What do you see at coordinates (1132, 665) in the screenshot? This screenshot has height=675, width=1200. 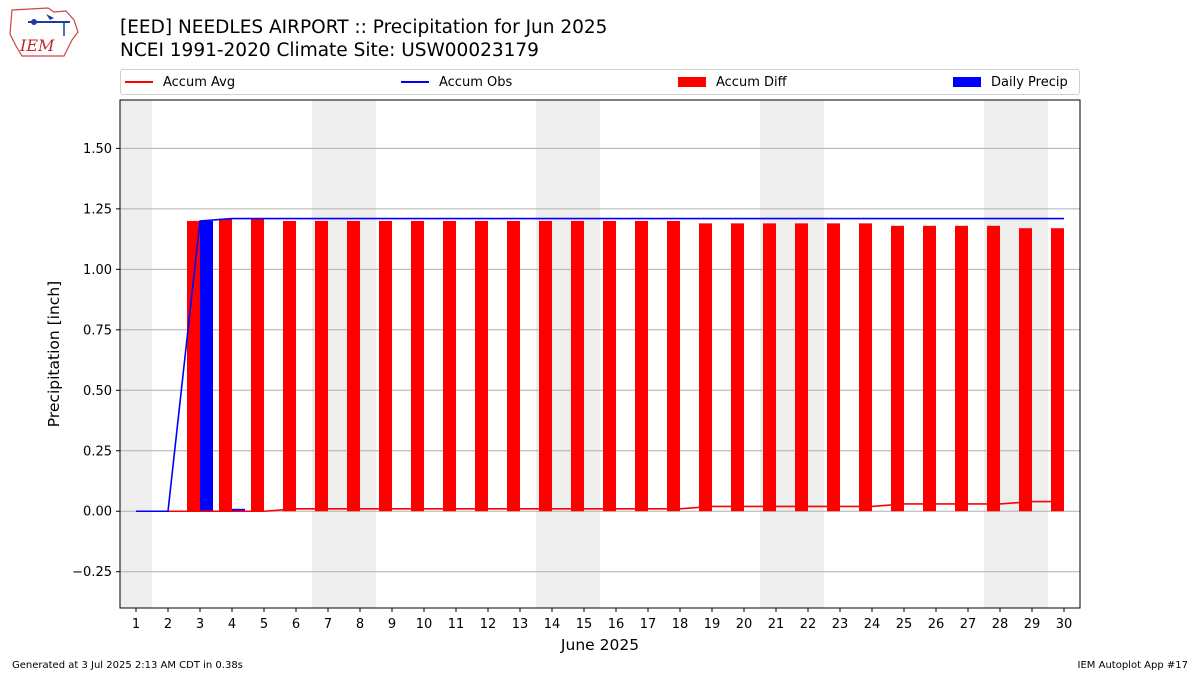 I see `footer-app: IEM Autoplot App #17` at bounding box center [1132, 665].